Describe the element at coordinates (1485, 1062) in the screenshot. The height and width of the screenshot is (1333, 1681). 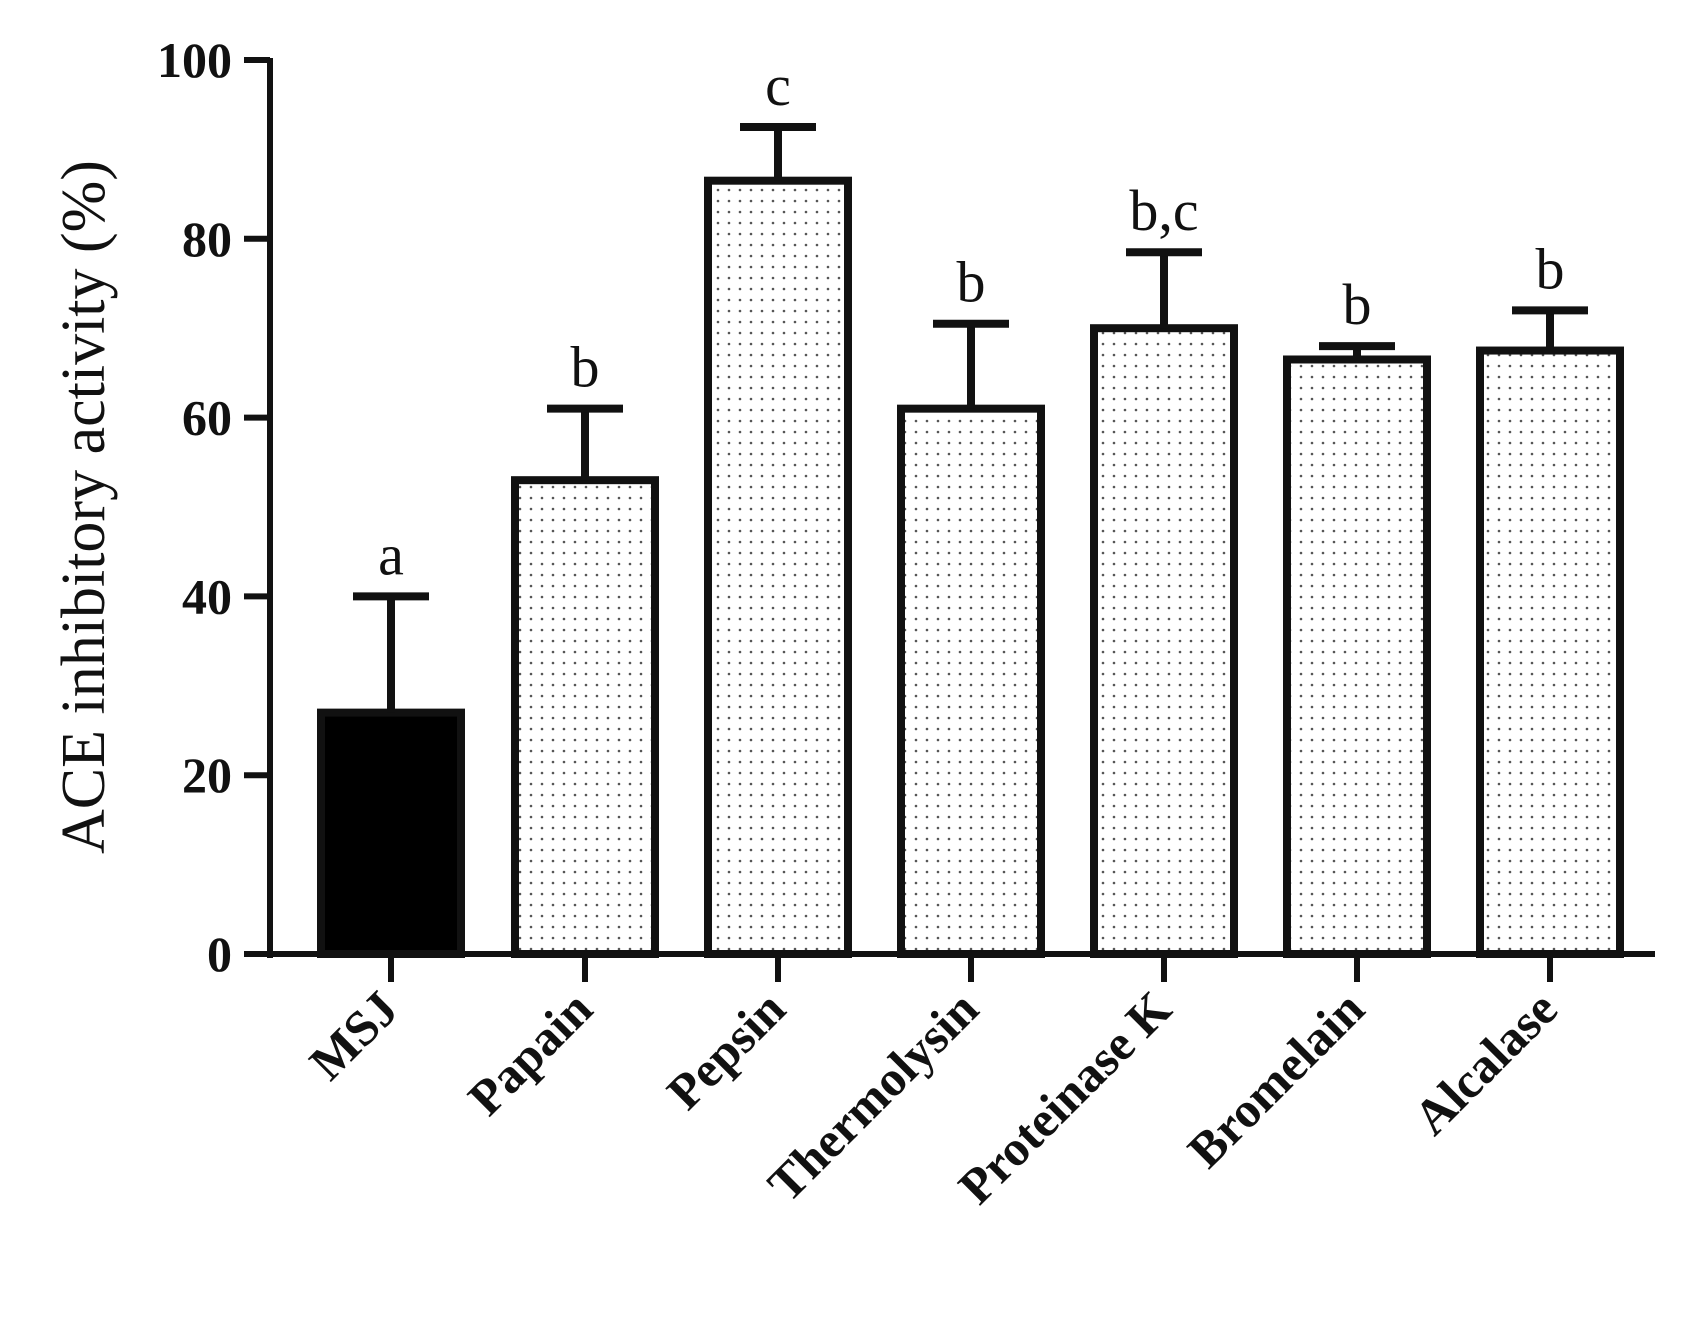
I see `x-tick-label: Alcalase` at that location.